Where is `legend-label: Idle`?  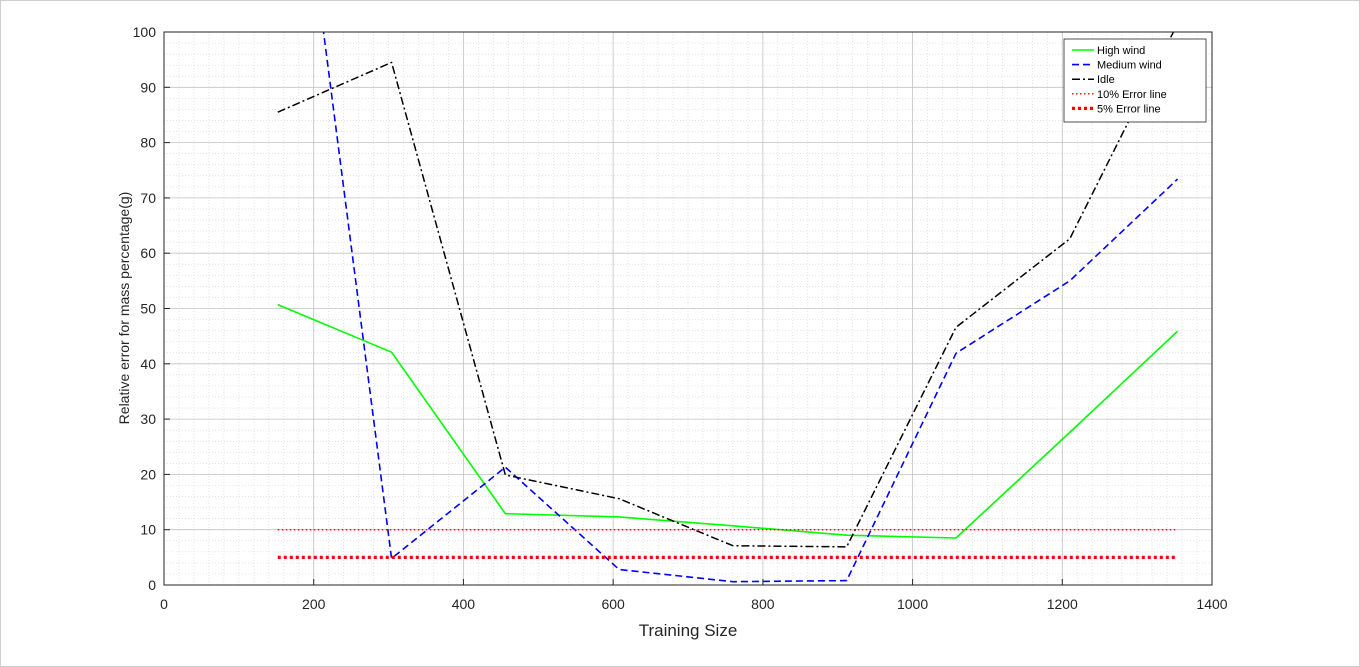 legend-label: Idle is located at coordinates (1106, 80).